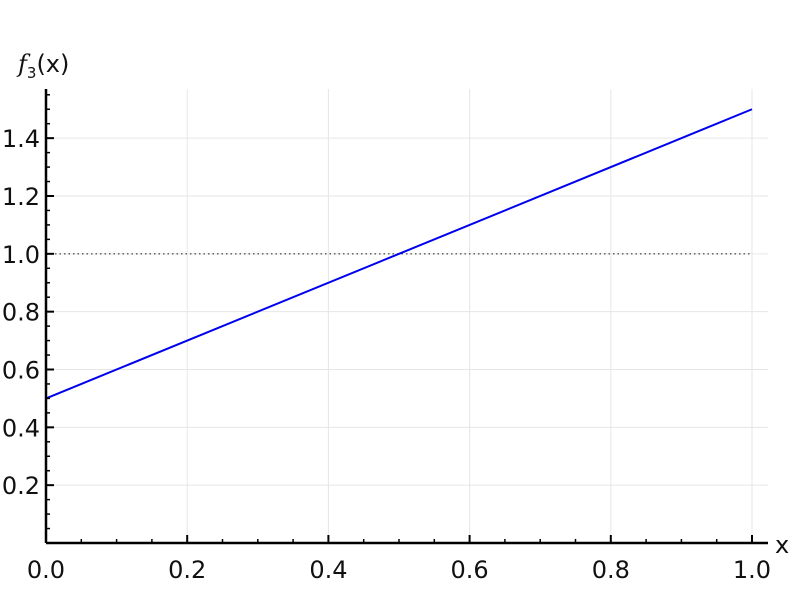 The height and width of the screenshot is (589, 793). What do you see at coordinates (21, 139) in the screenshot?
I see `y-tick-label: 1.4` at bounding box center [21, 139].